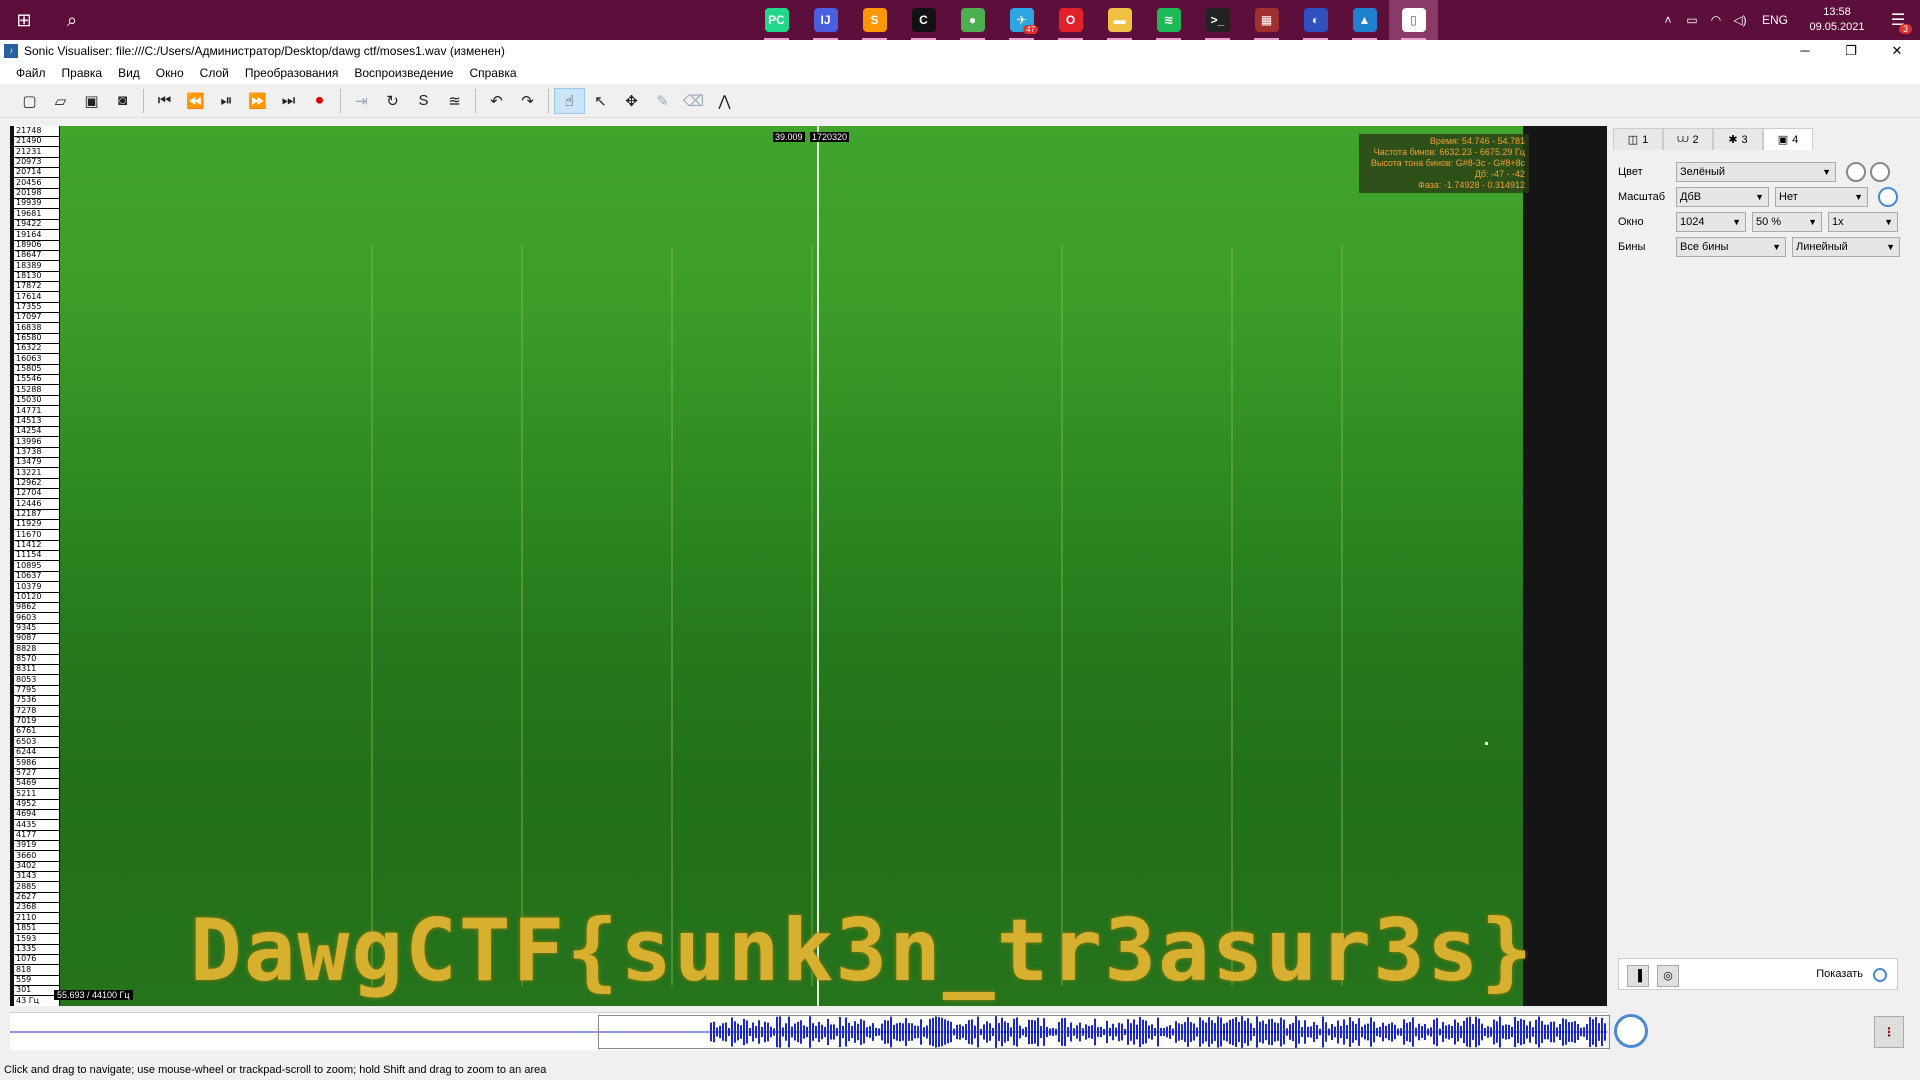  Describe the element at coordinates (226, 100) in the screenshot. I see `play-pause-icon: ⏯` at that location.